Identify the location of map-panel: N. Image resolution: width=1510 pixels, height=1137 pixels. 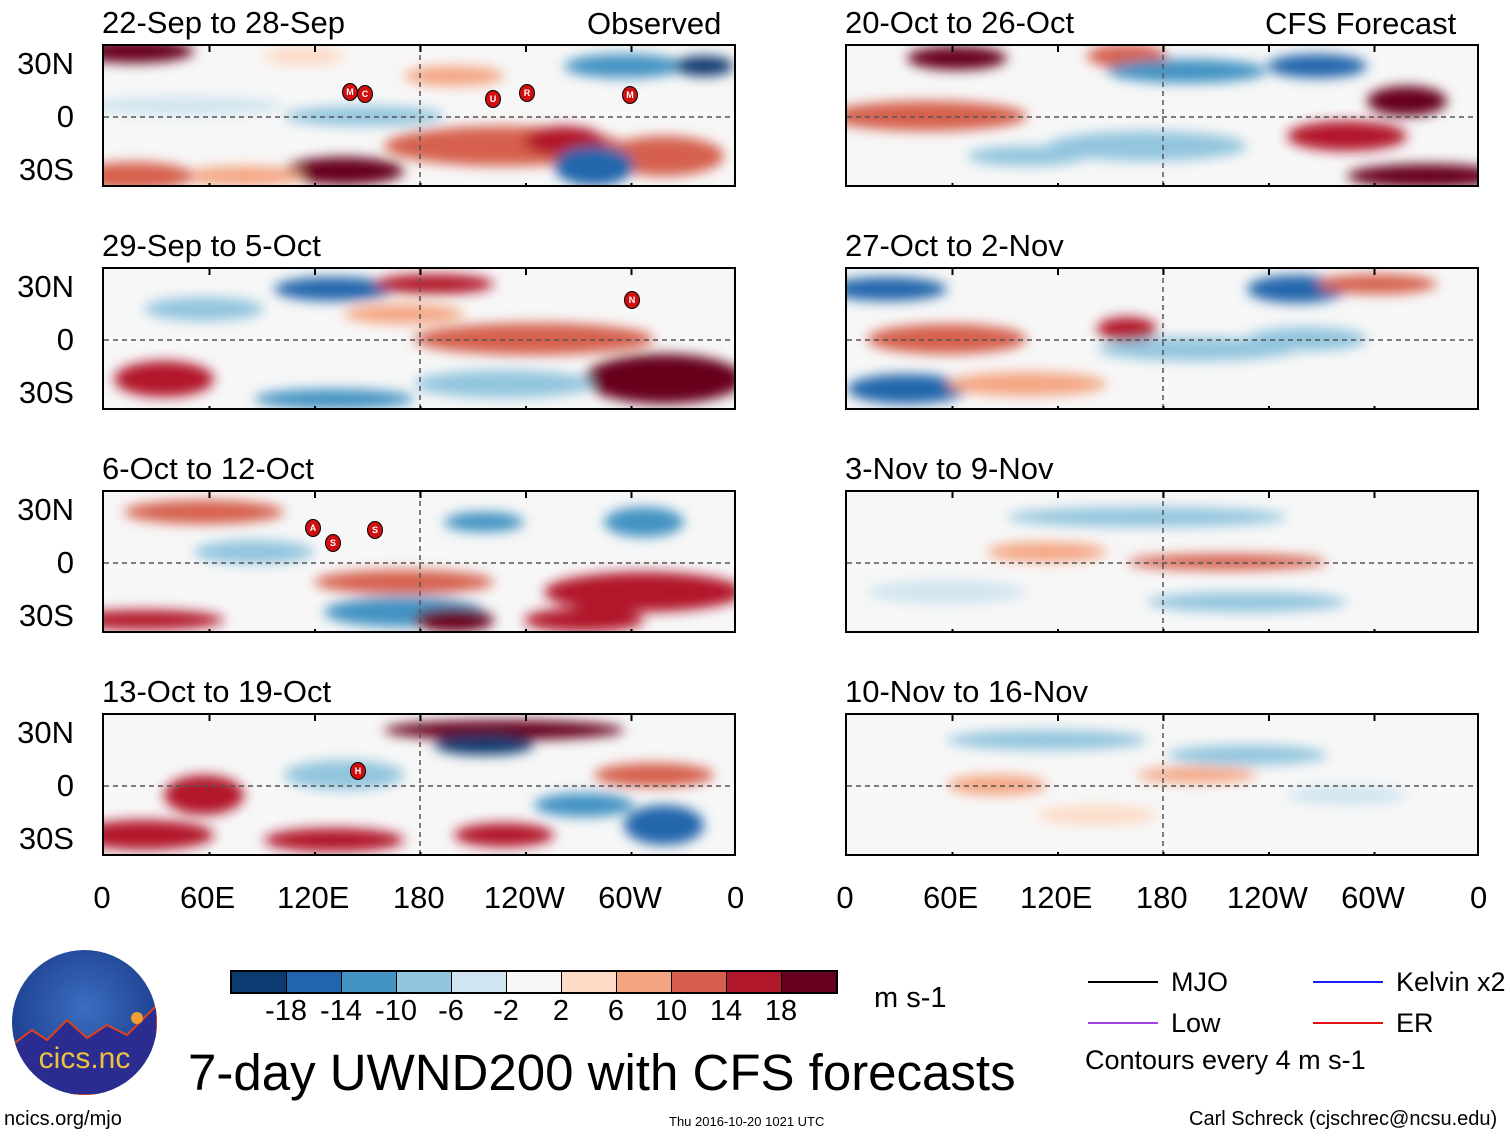
(419, 338).